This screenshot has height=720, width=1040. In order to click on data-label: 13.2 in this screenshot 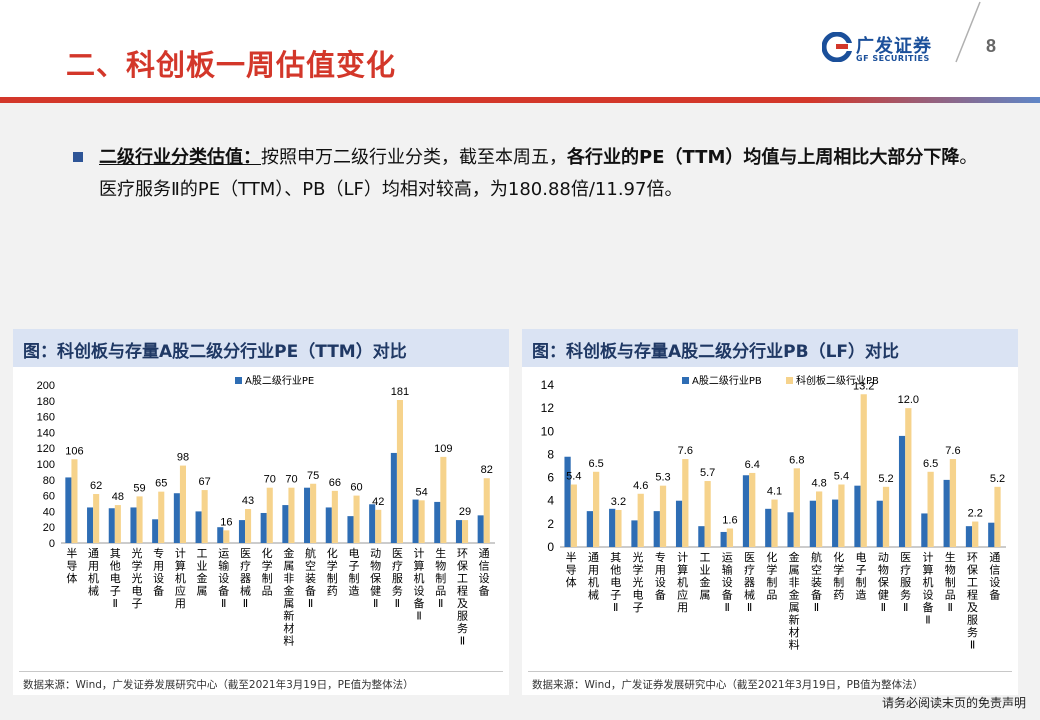, I will do `click(863, 386)`.